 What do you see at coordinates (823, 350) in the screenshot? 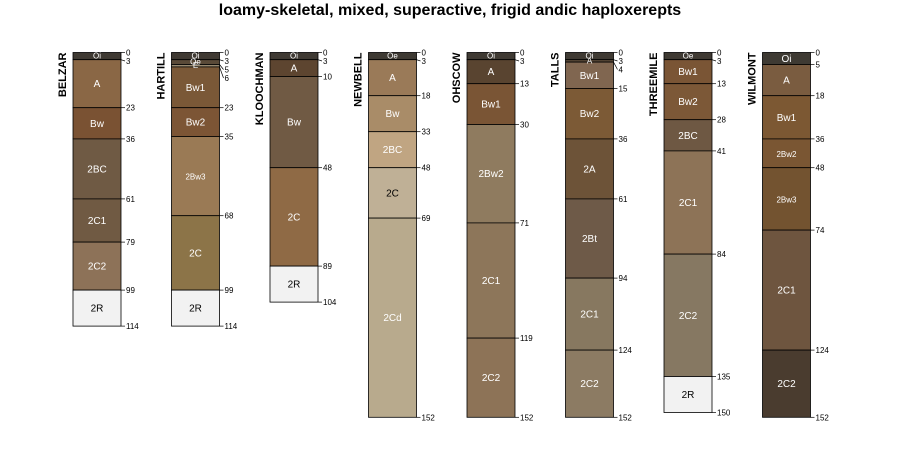
I see `depth-label: 124` at bounding box center [823, 350].